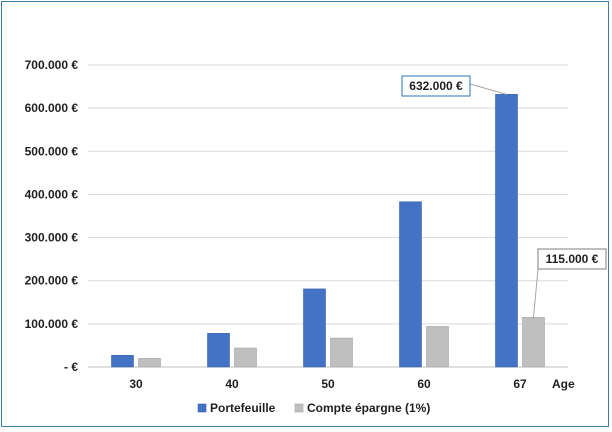 The height and width of the screenshot is (432, 612). Describe the element at coordinates (243, 408) in the screenshot. I see `legend-label: Portefeuille` at that location.